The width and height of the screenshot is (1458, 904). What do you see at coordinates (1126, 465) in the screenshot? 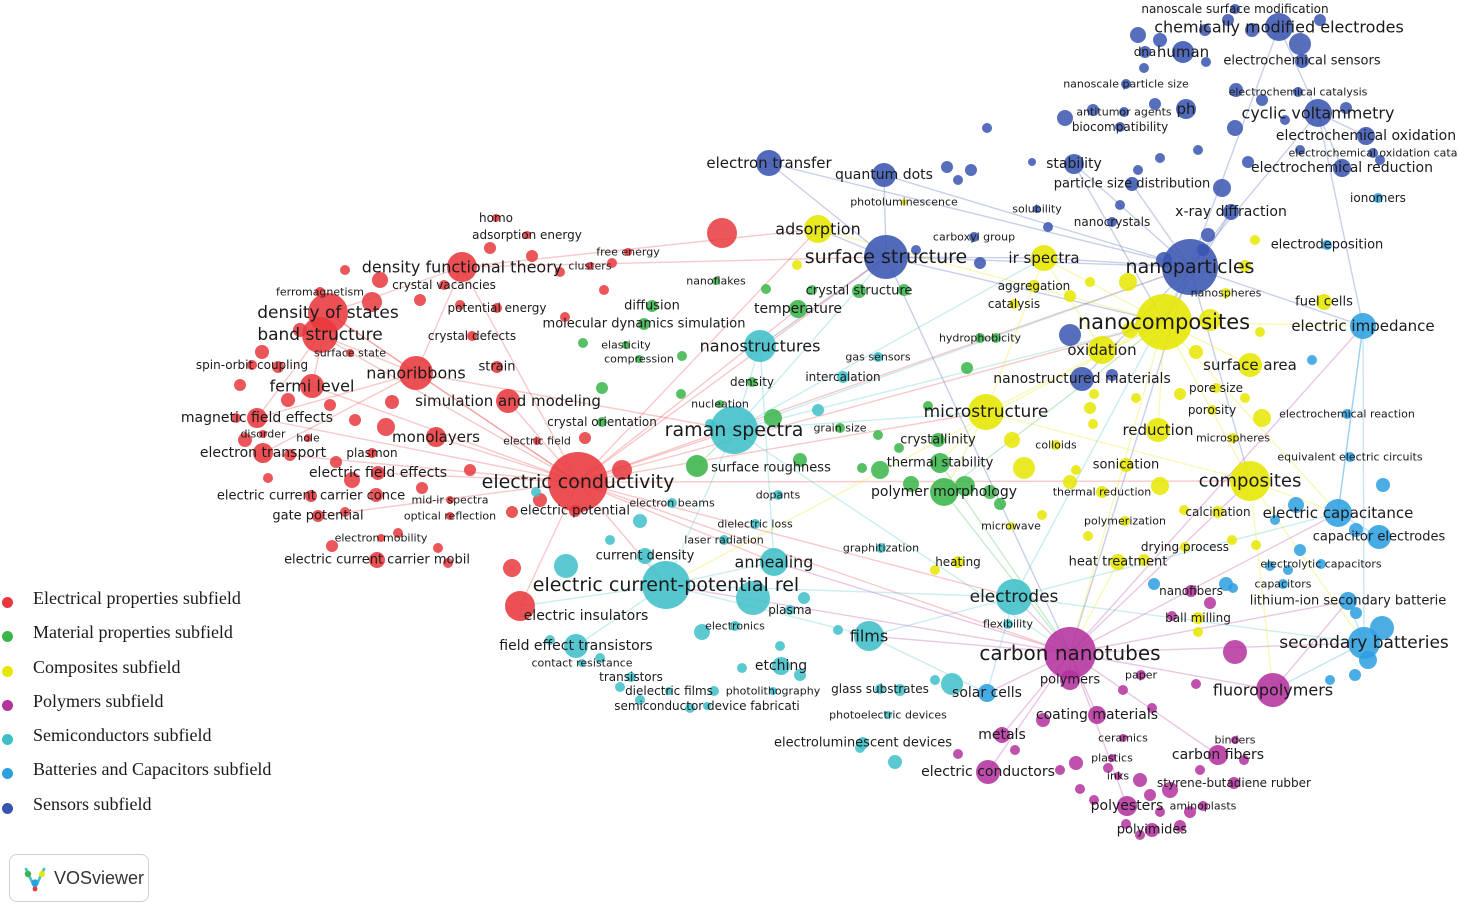
I see `node-sonication` at bounding box center [1126, 465].